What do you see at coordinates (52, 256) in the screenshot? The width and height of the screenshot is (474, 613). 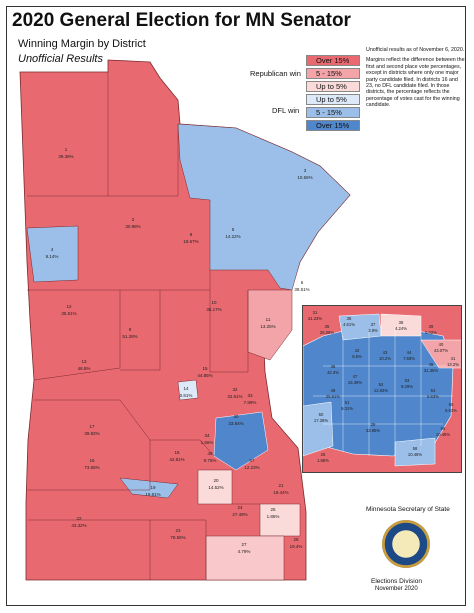 I see `district-margin: 9.14%` at bounding box center [52, 256].